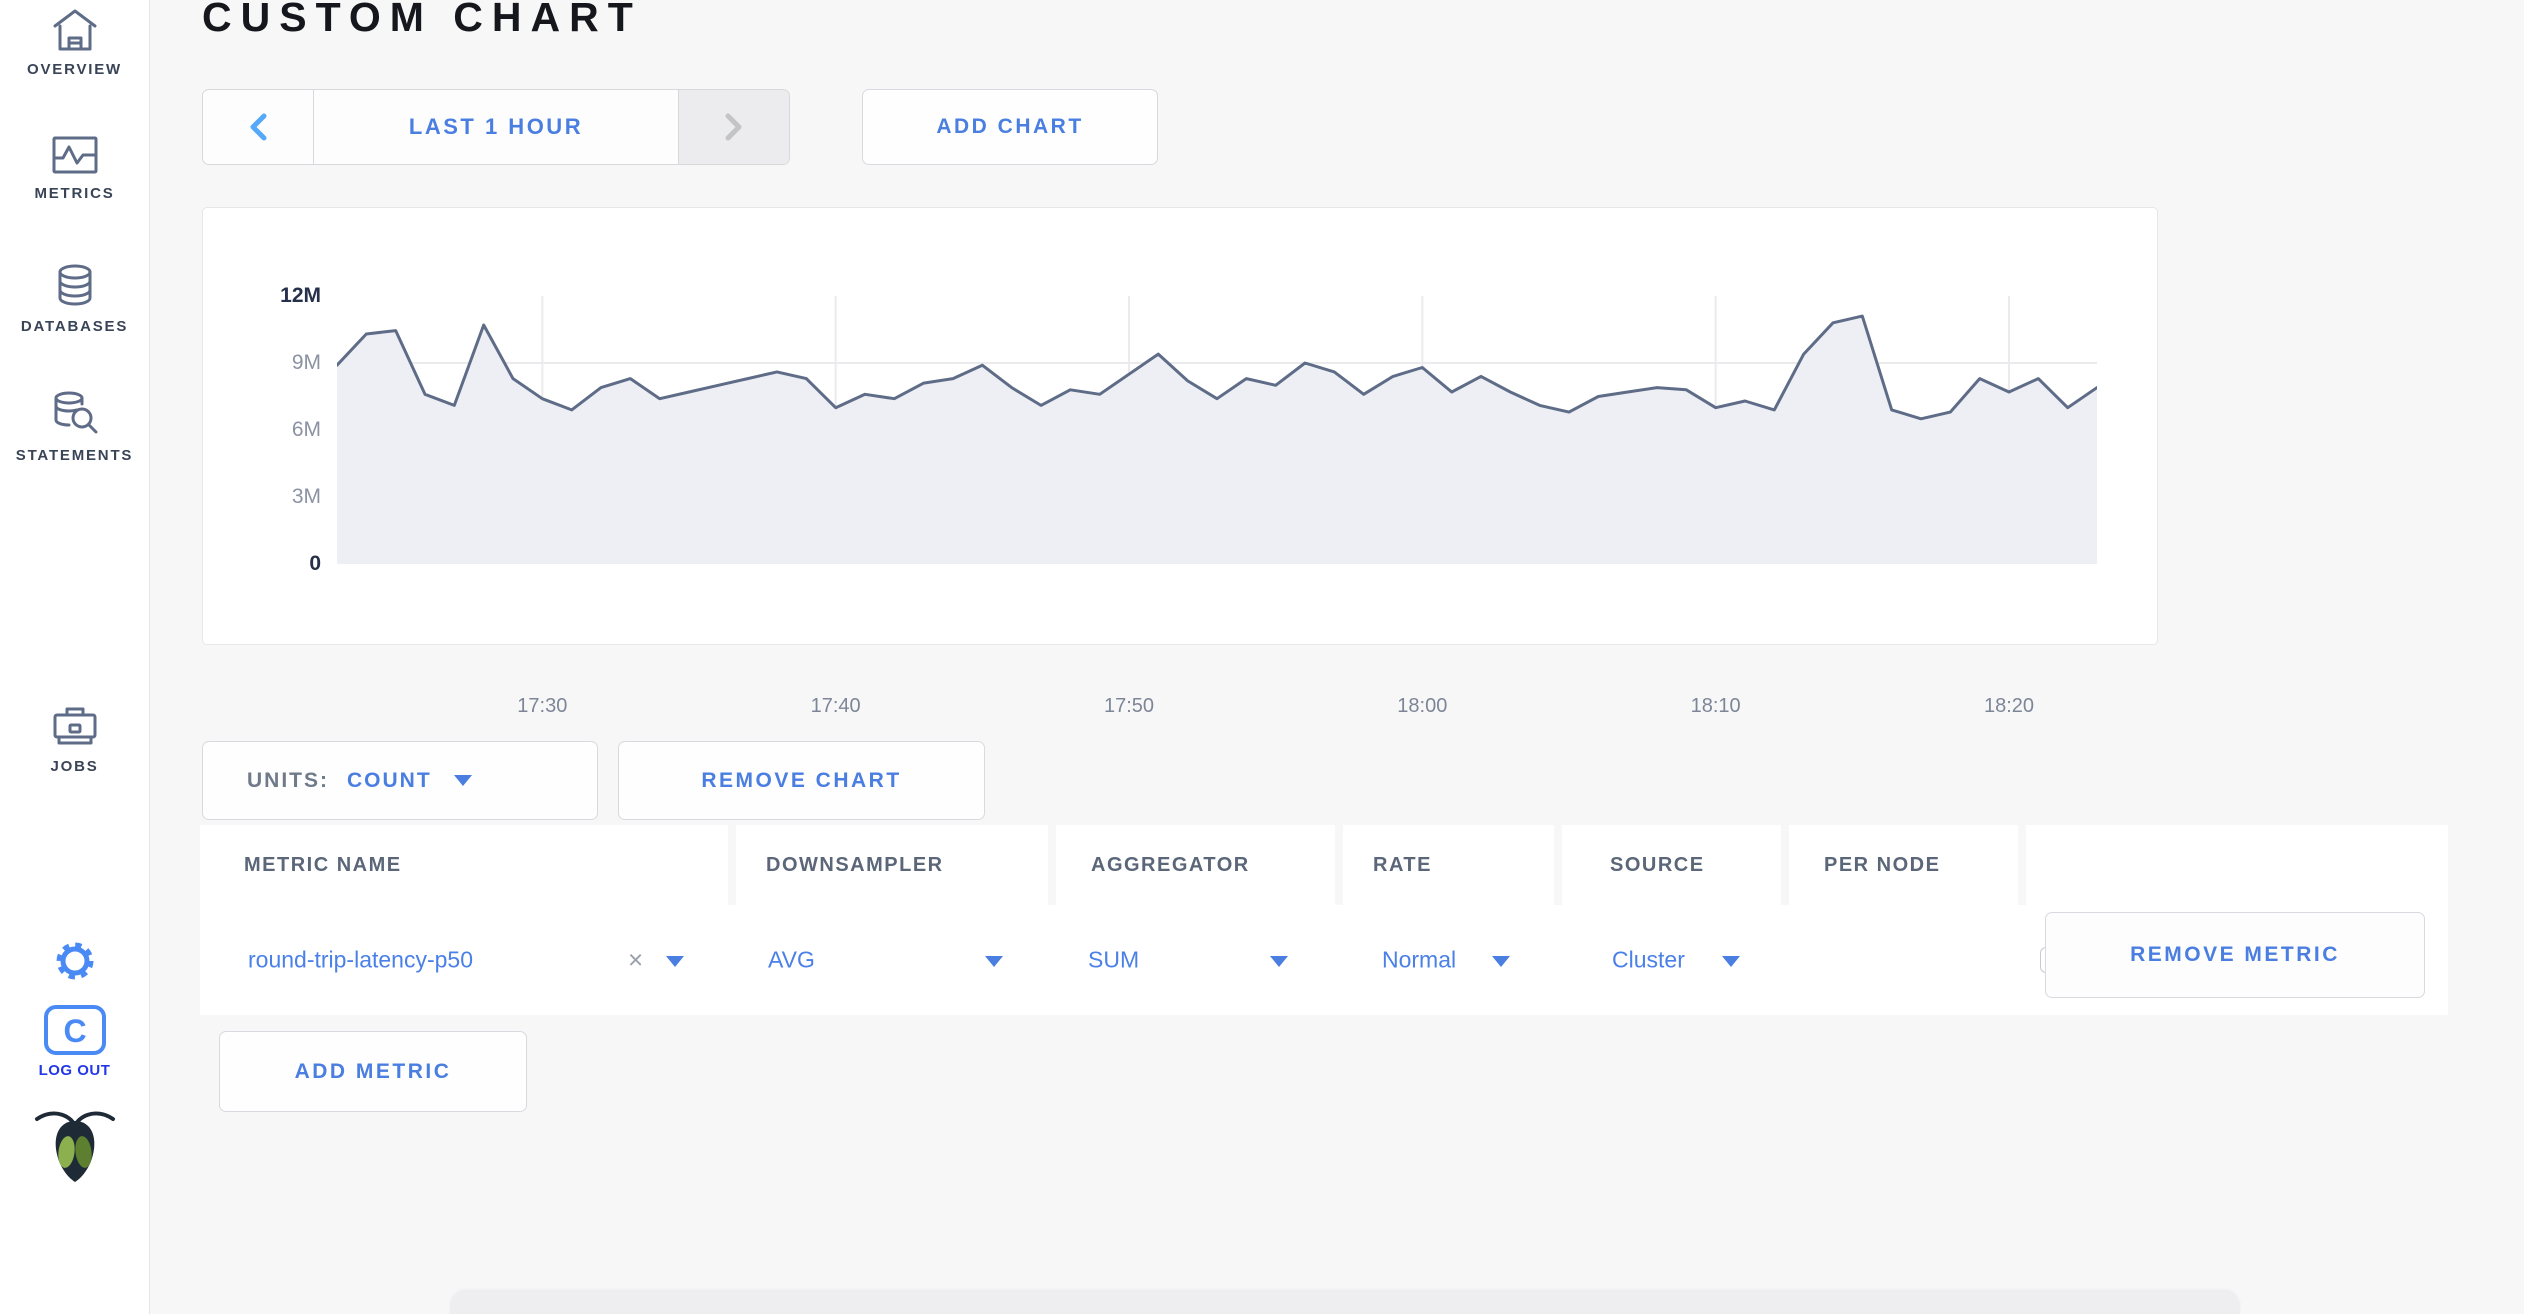 The image size is (2524, 1314). I want to click on logout-label: LOG OUT, so click(74, 1070).